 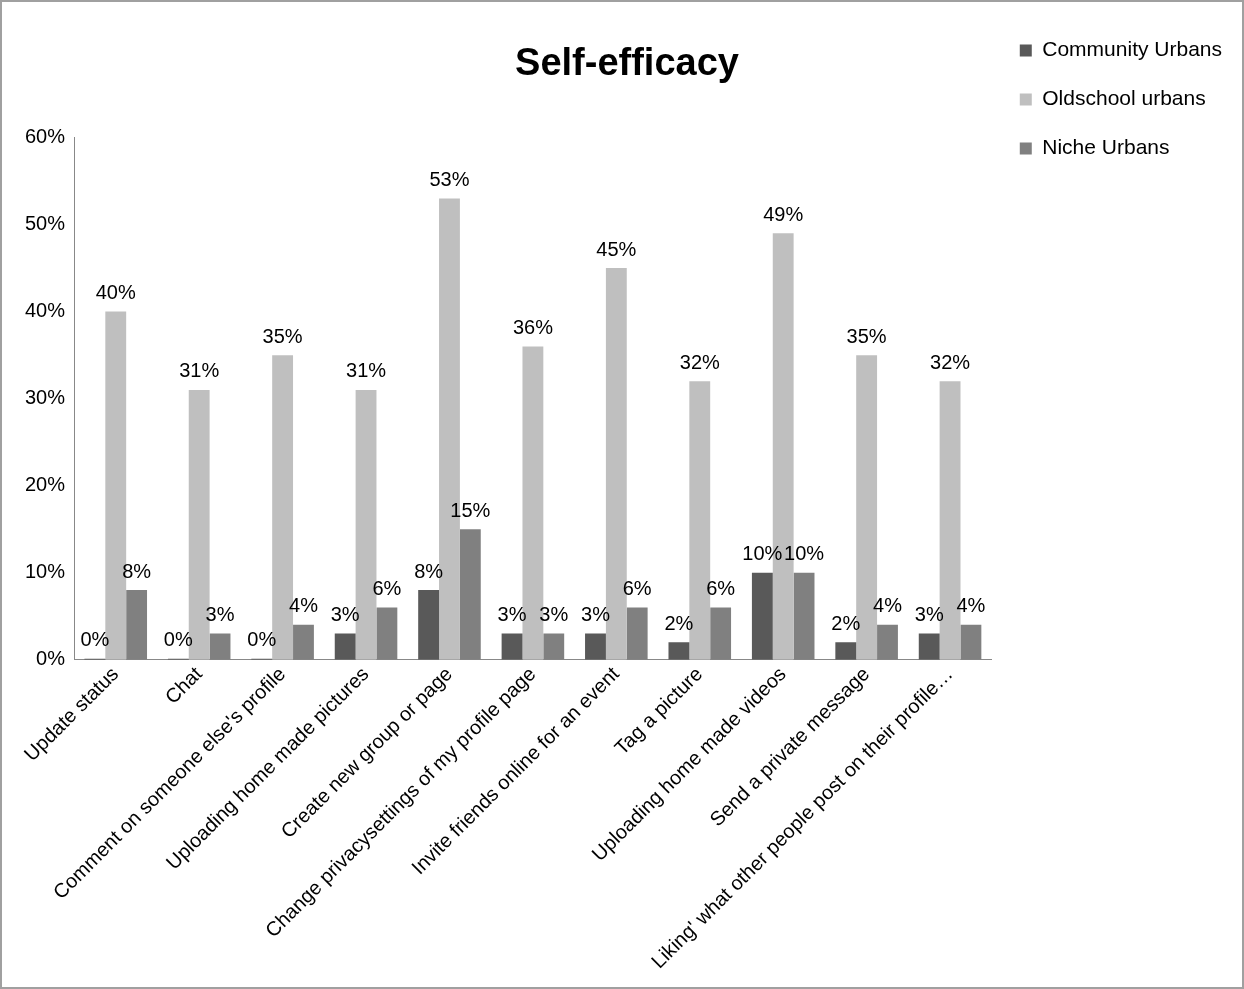 What do you see at coordinates (45, 223) in the screenshot?
I see `y-tick-label: 50%` at bounding box center [45, 223].